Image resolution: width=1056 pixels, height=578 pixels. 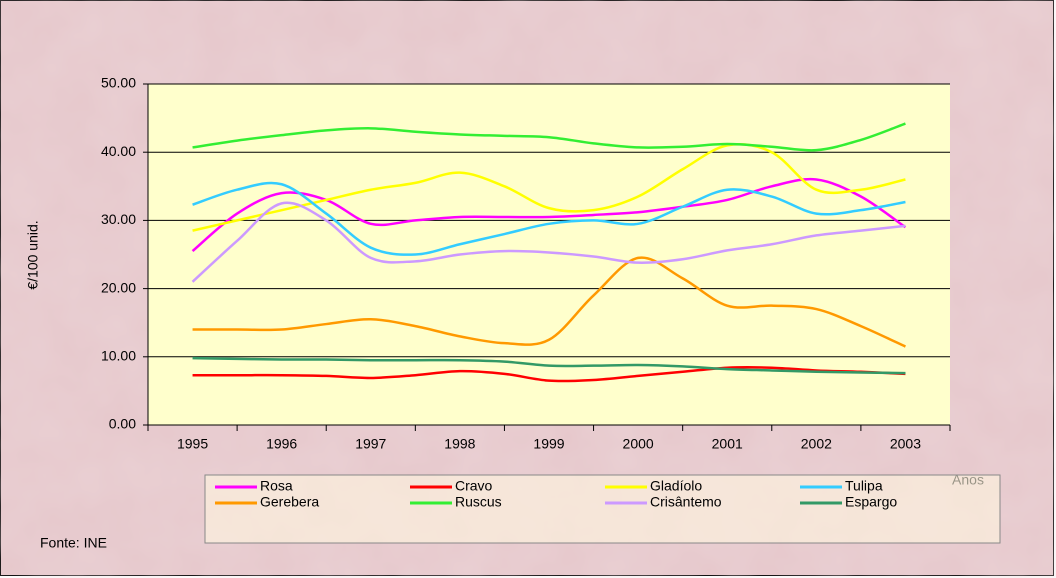 I want to click on legend, so click(x=602, y=509).